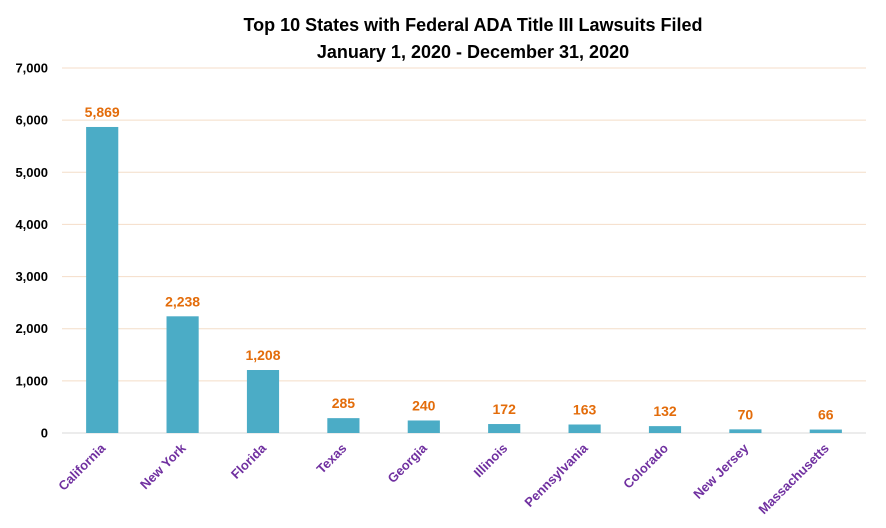 The image size is (886, 528). Describe the element at coordinates (585, 410) in the screenshot. I see `data-label: 163` at that location.